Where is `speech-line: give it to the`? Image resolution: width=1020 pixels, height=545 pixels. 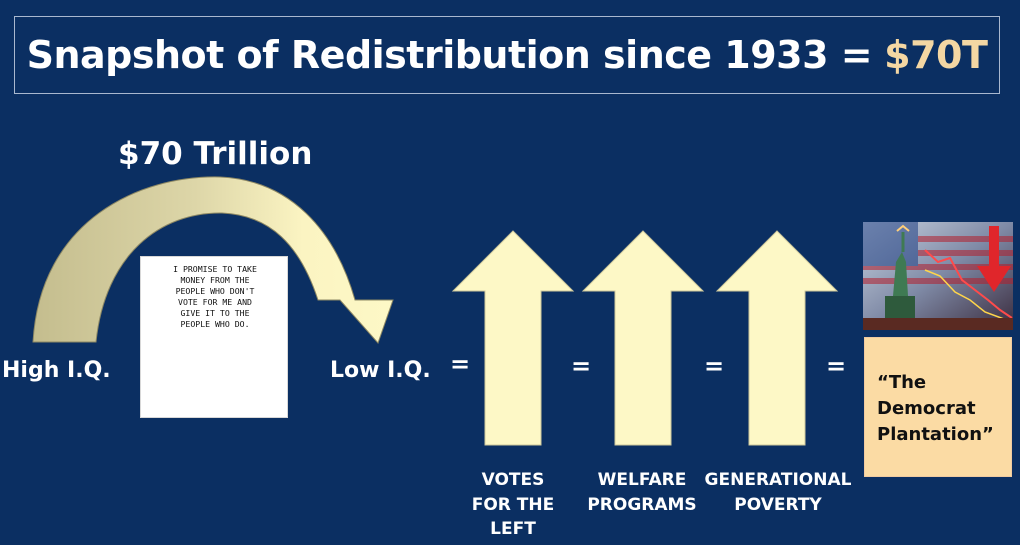
speech-line: give it to the is located at coordinates (215, 313).